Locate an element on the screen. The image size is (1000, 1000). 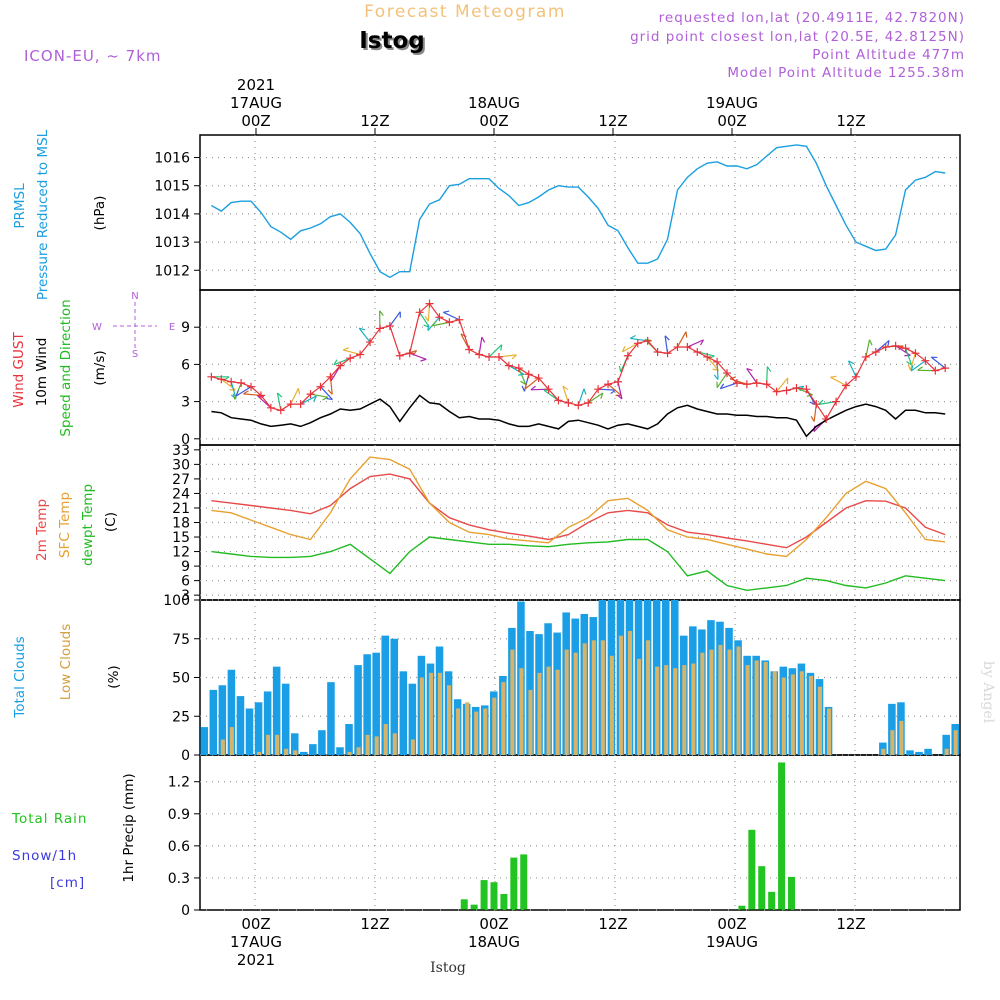
panel-frame-precip is located at coordinates (580, 832).